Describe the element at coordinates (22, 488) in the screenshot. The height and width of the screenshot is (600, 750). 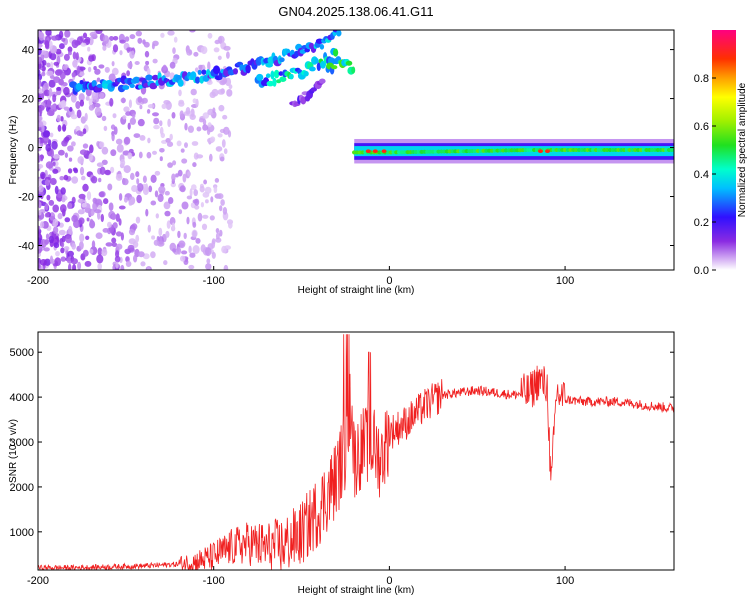
I see `y-tick-label: 2000` at that location.